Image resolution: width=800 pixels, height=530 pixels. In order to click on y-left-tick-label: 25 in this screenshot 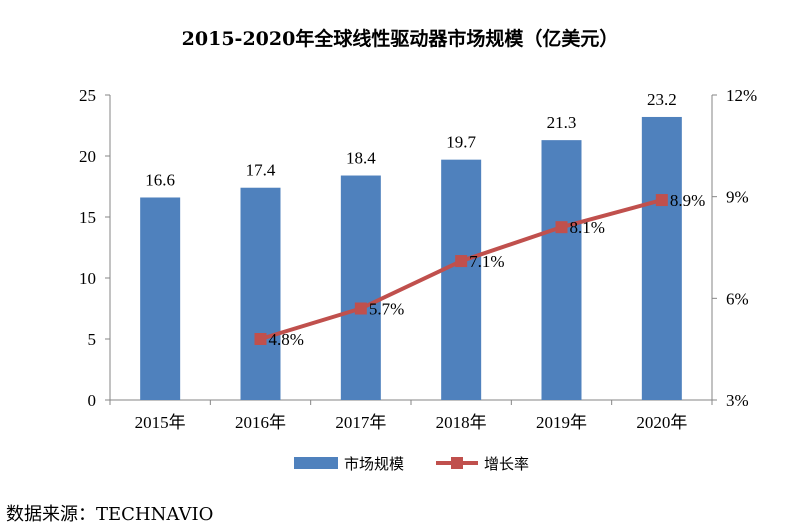, I will do `click(87, 95)`.